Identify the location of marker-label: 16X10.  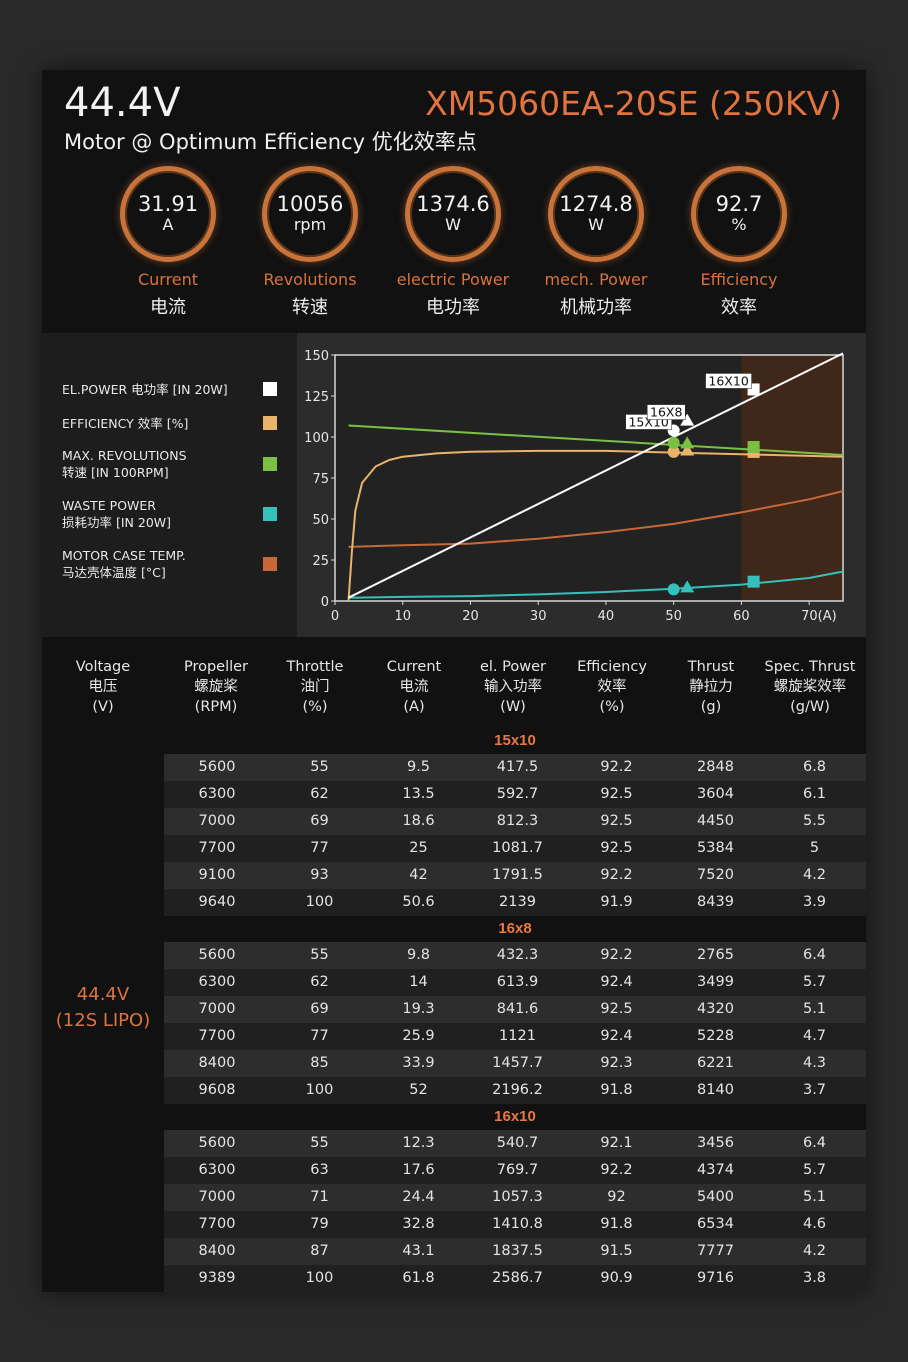
(728, 380).